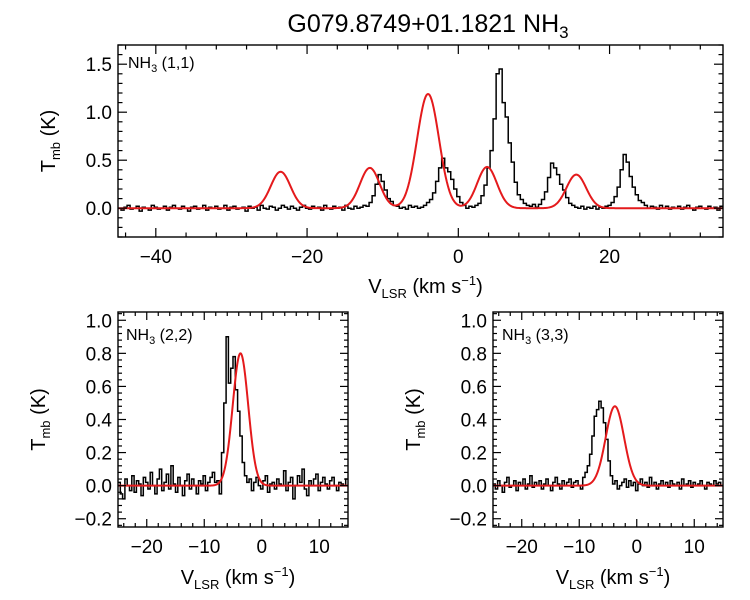 The image size is (750, 600). Describe the element at coordinates (156, 257) in the screenshot. I see `x-tick-label: −40` at that location.